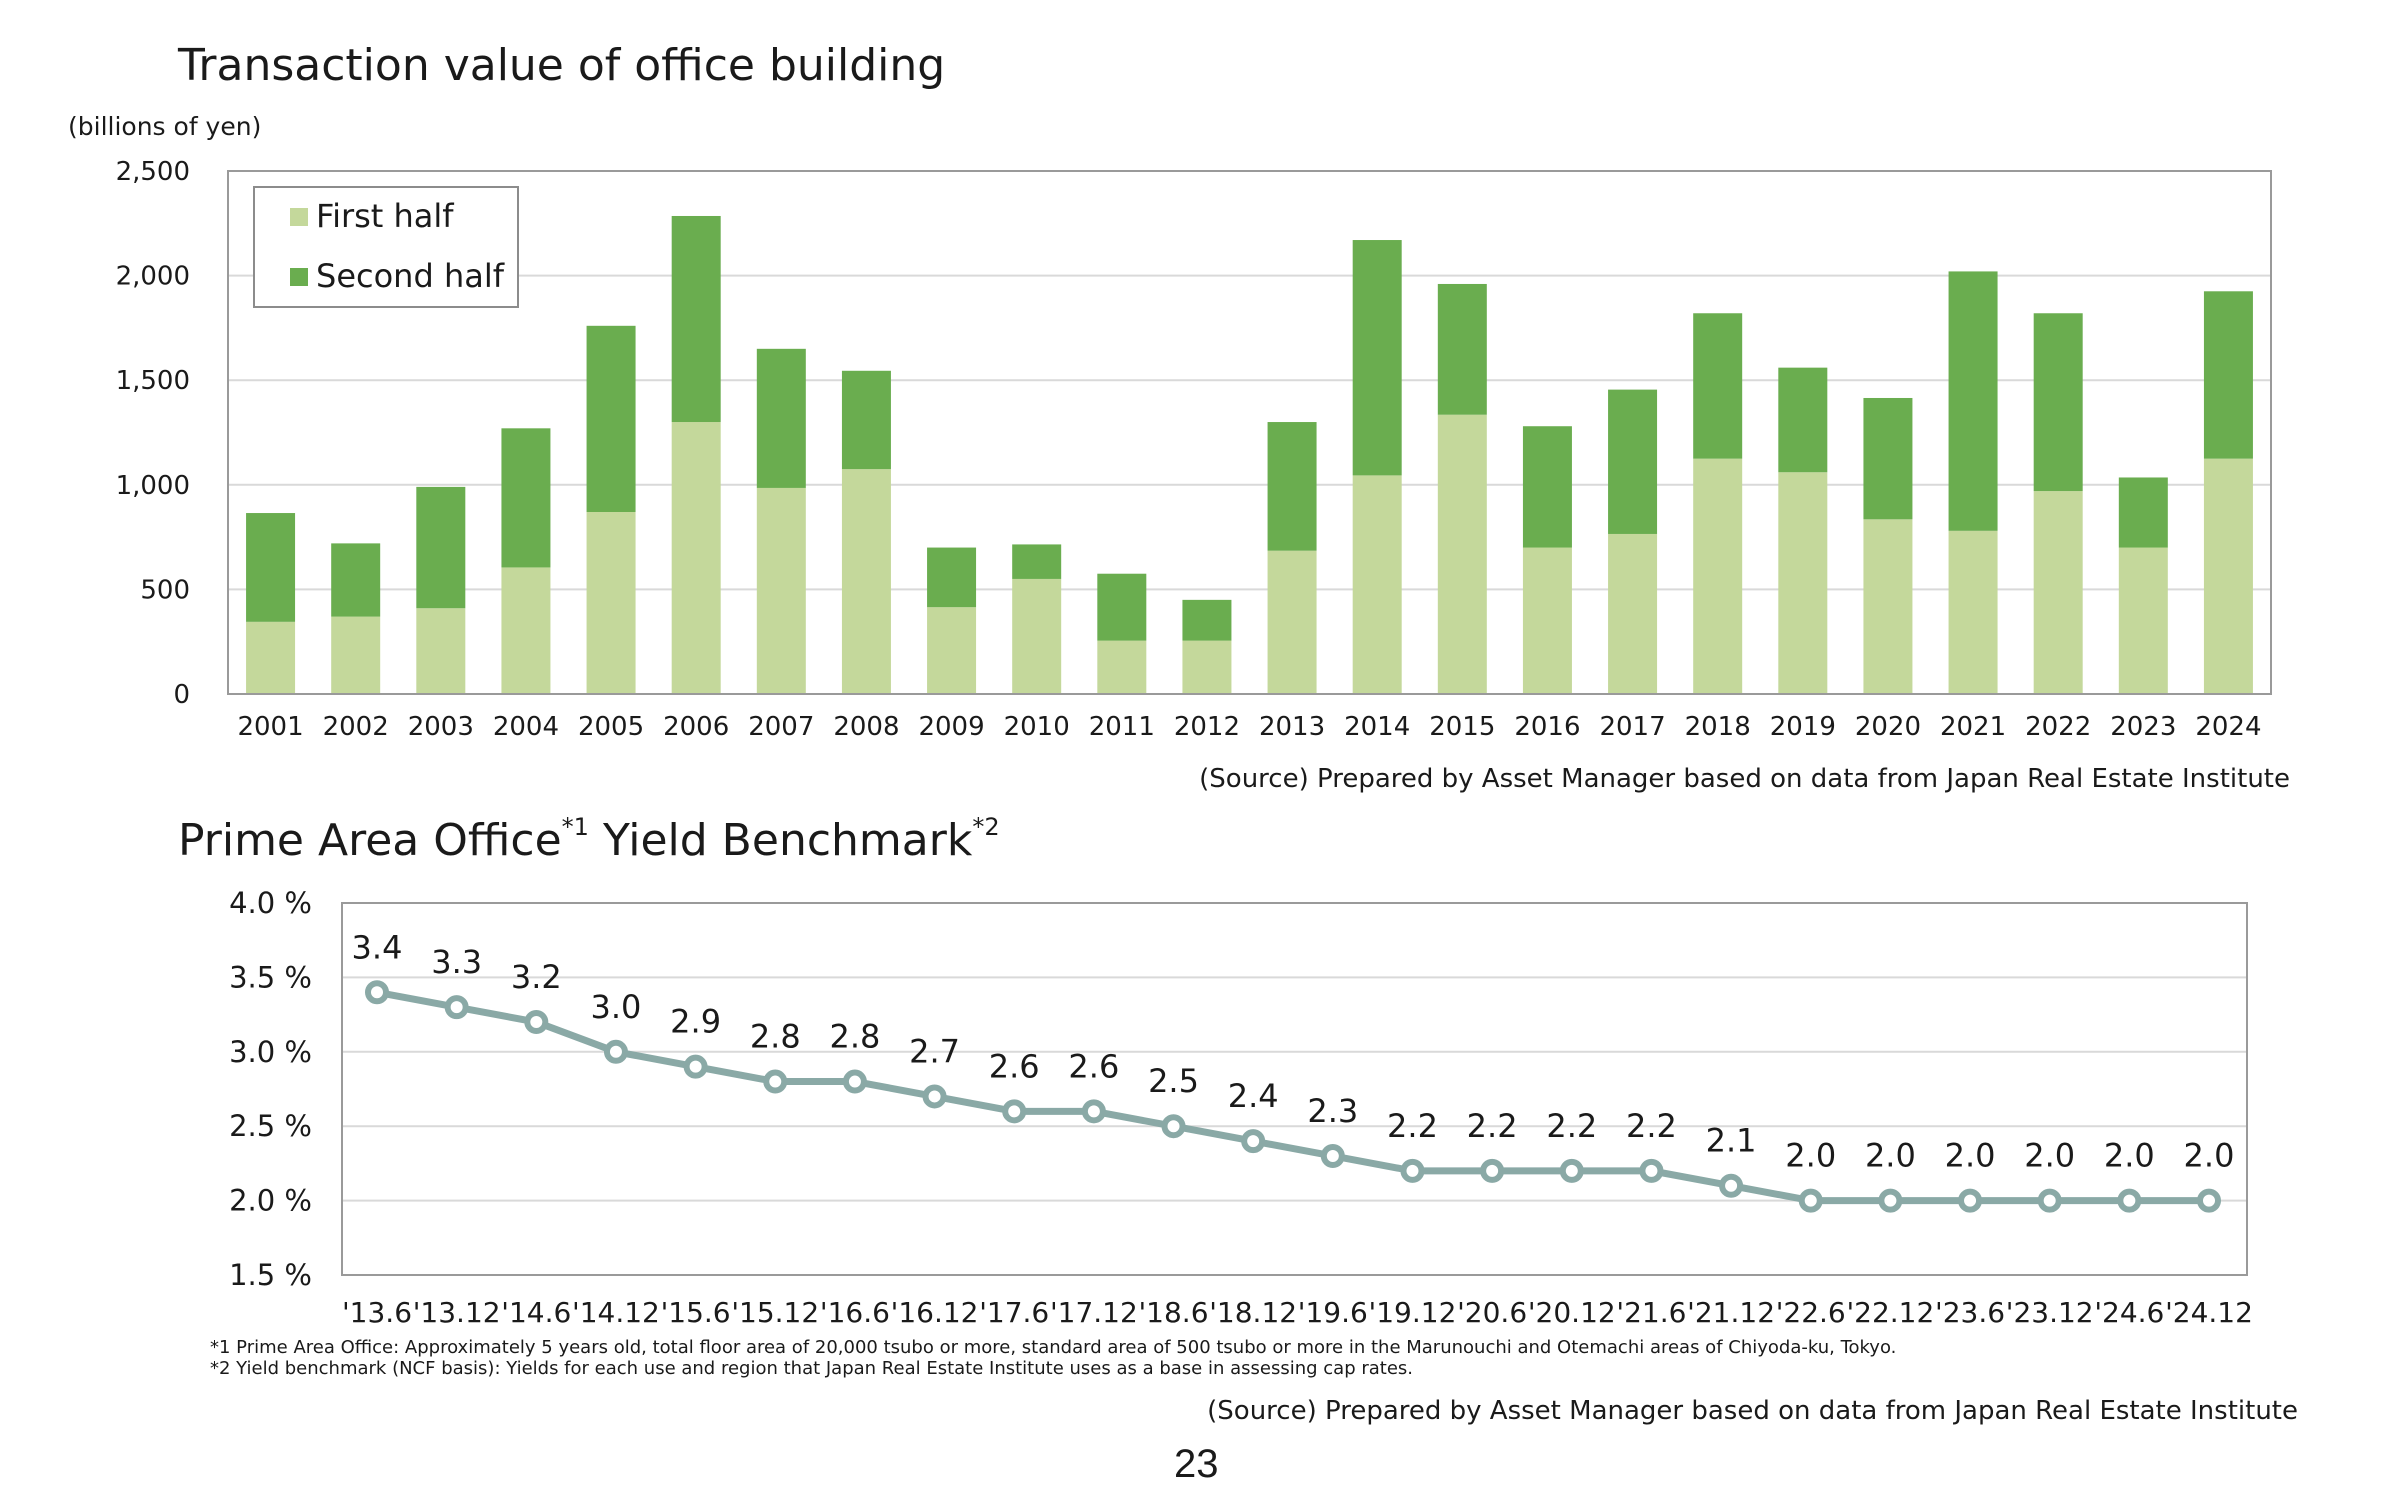 This screenshot has height=1497, width=2400. What do you see at coordinates (1332, 1155) in the screenshot?
I see `yield-point-'19.6` at bounding box center [1332, 1155].